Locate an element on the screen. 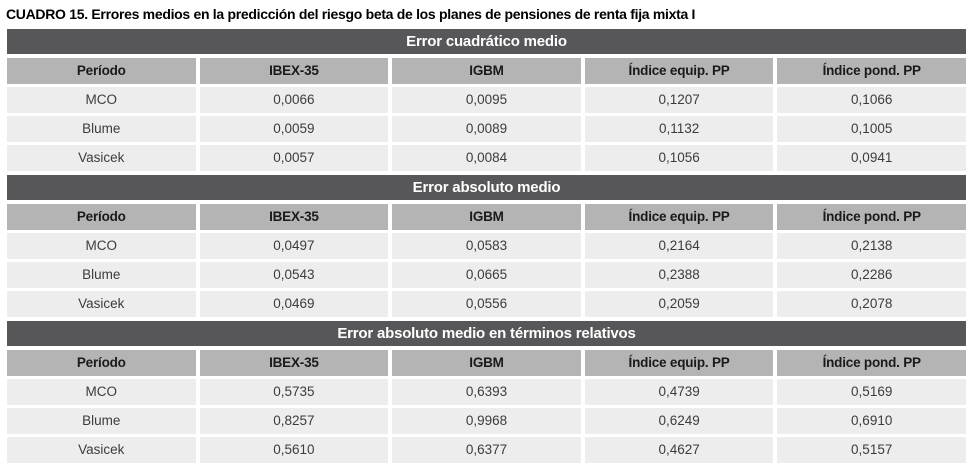 This screenshot has height=465, width=973. data-cell: 0,5169 is located at coordinates (871, 392).